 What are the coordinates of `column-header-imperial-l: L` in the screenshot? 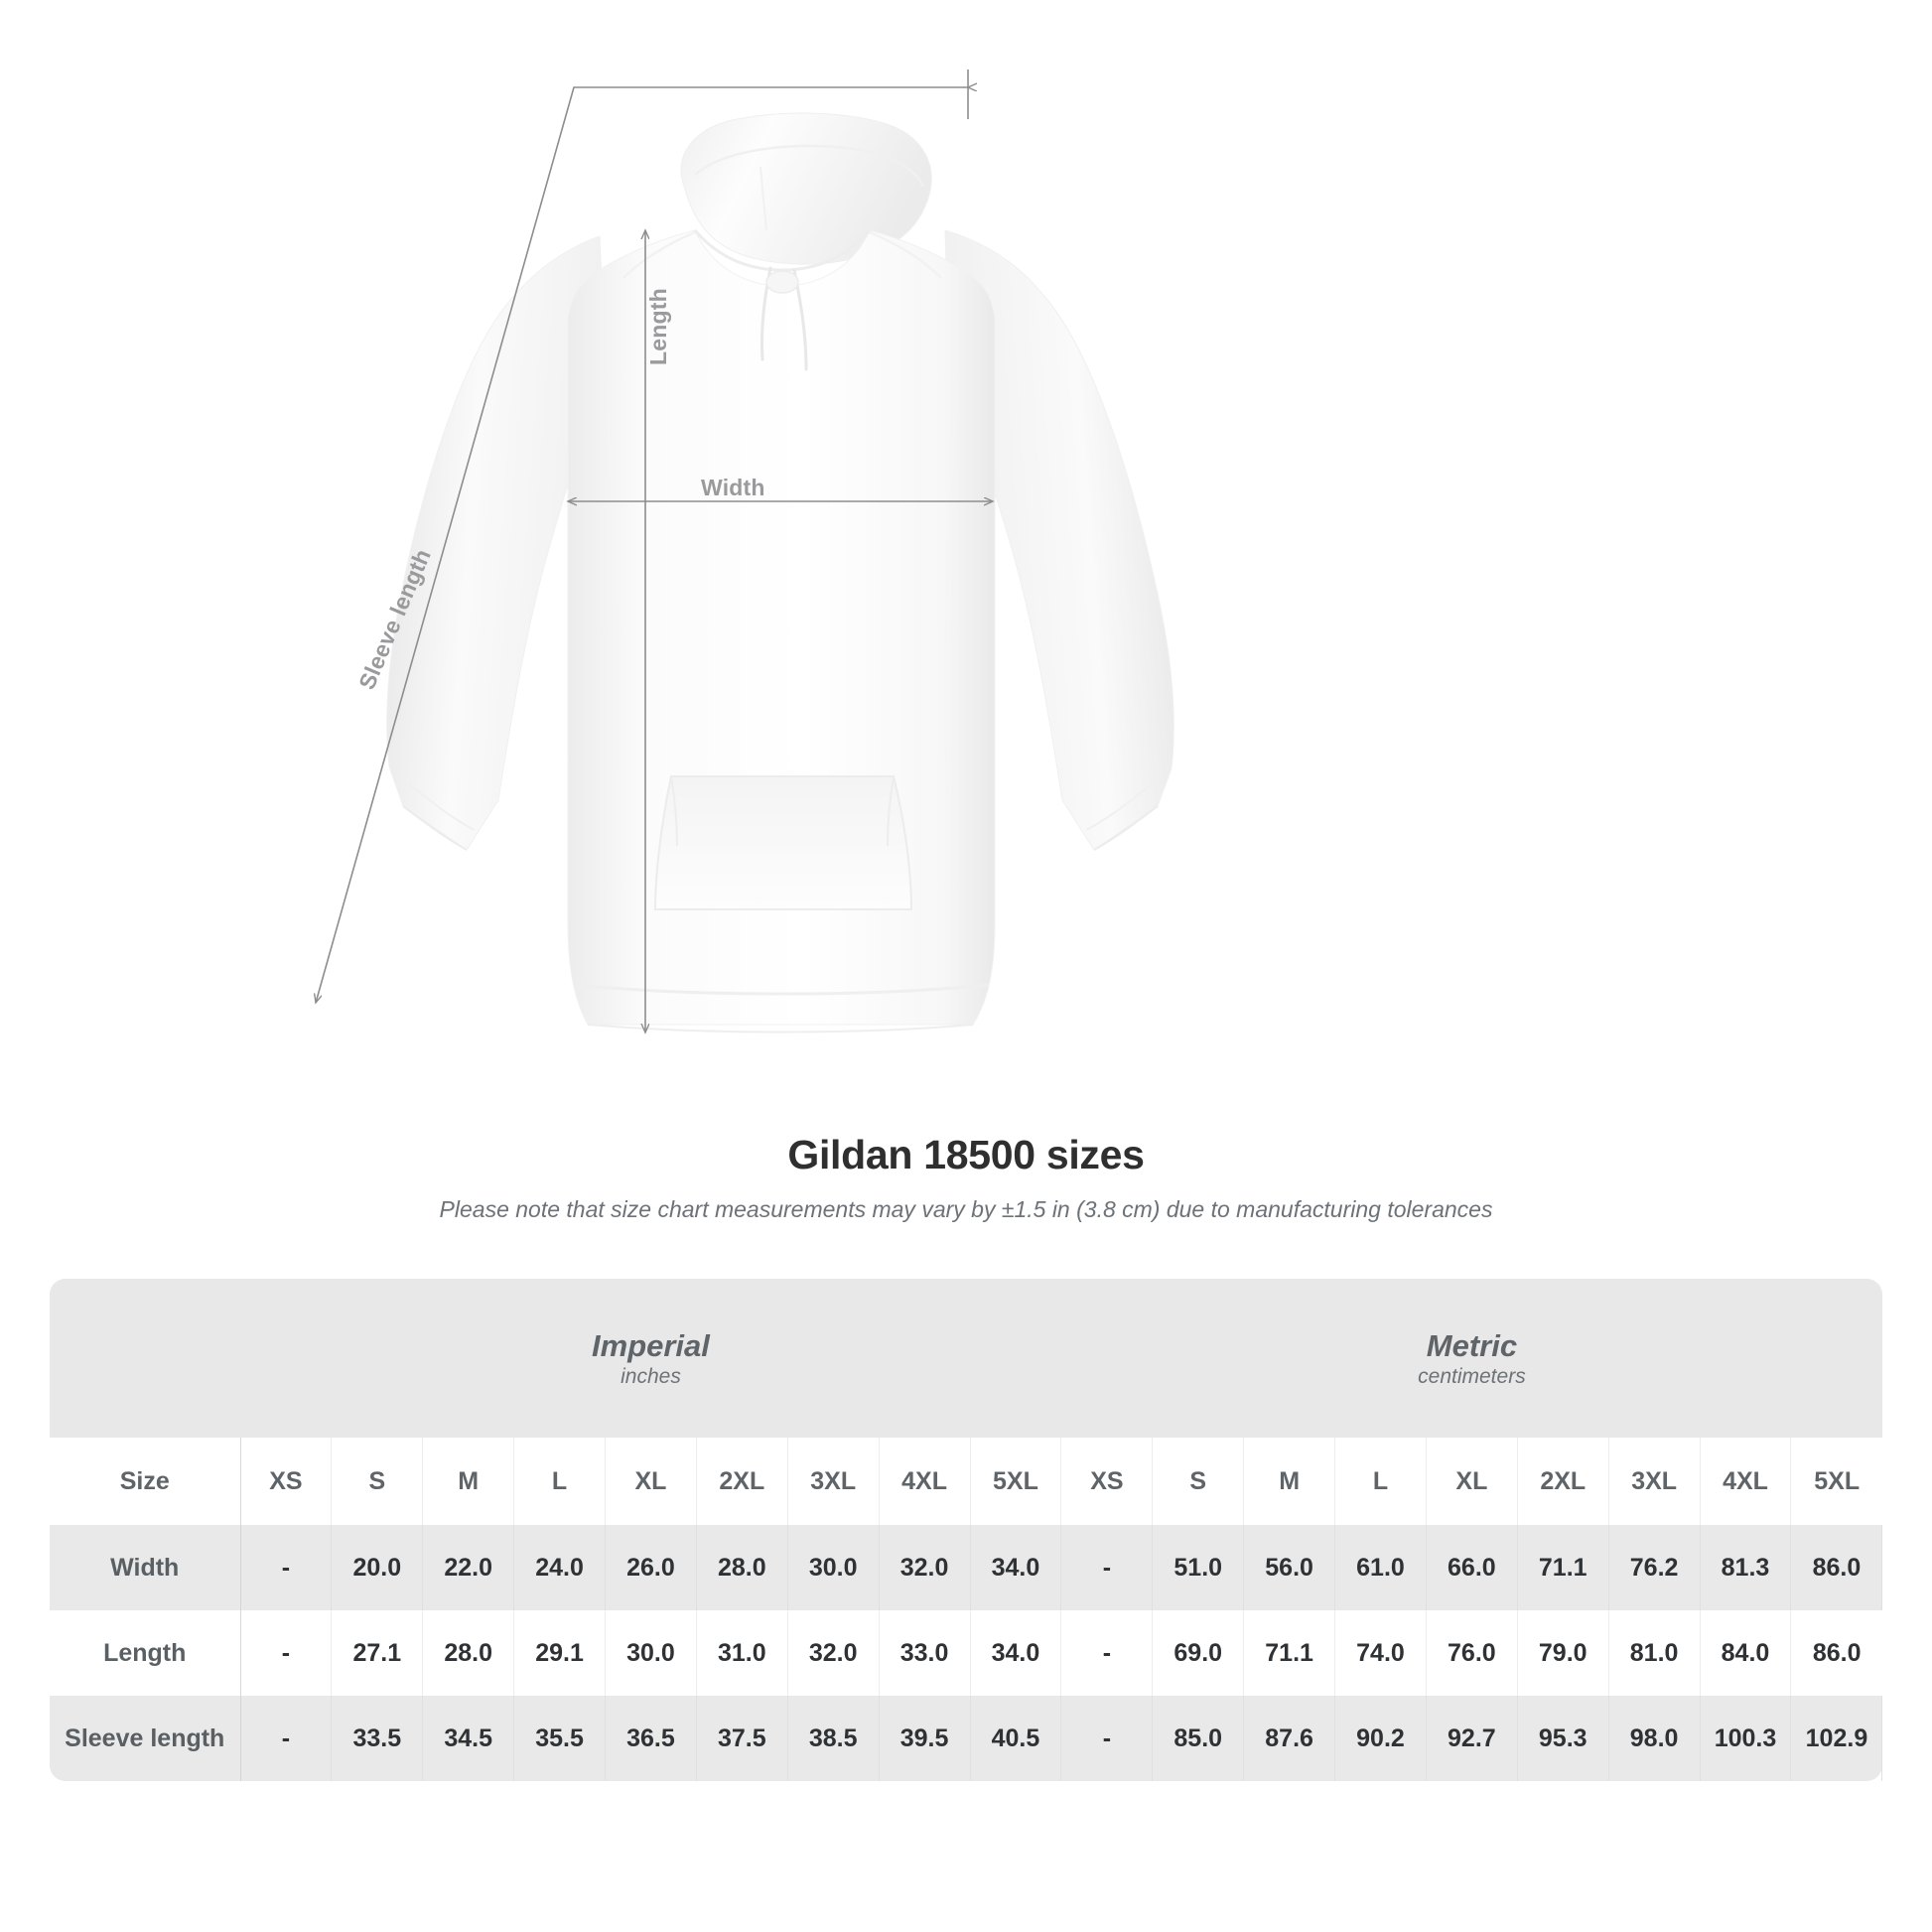 It's located at (560, 1481).